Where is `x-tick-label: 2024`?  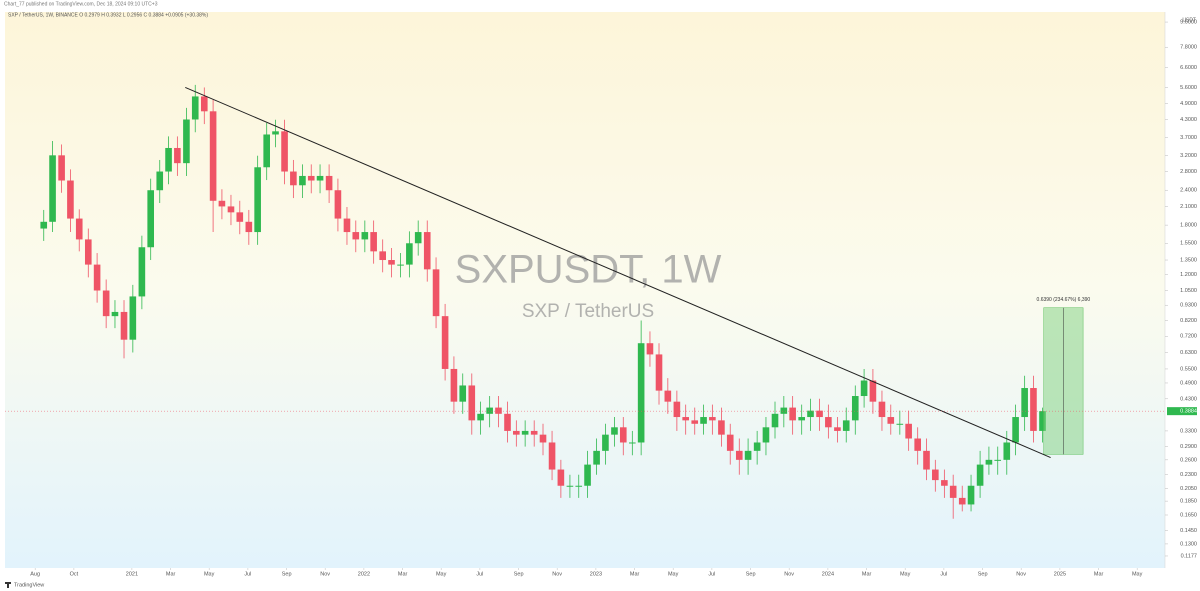
x-tick-label: 2024 is located at coordinates (828, 574).